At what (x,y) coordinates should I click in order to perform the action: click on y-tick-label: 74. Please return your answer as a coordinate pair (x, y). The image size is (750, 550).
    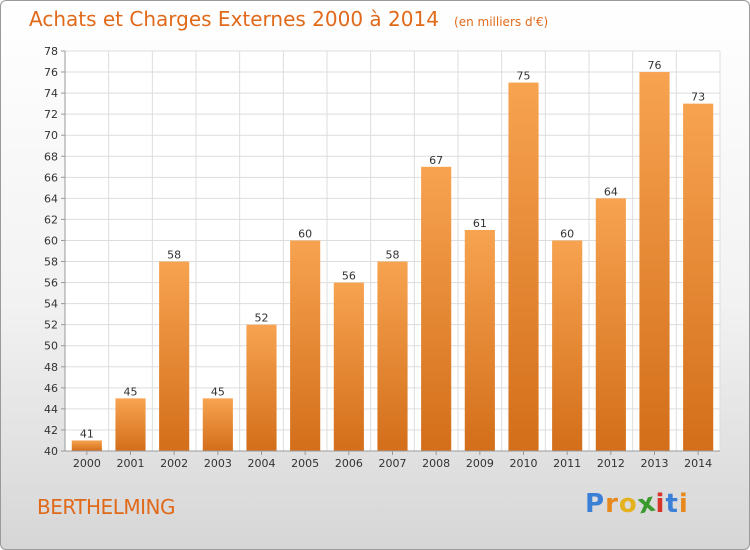
    Looking at the image, I should click on (51, 93).